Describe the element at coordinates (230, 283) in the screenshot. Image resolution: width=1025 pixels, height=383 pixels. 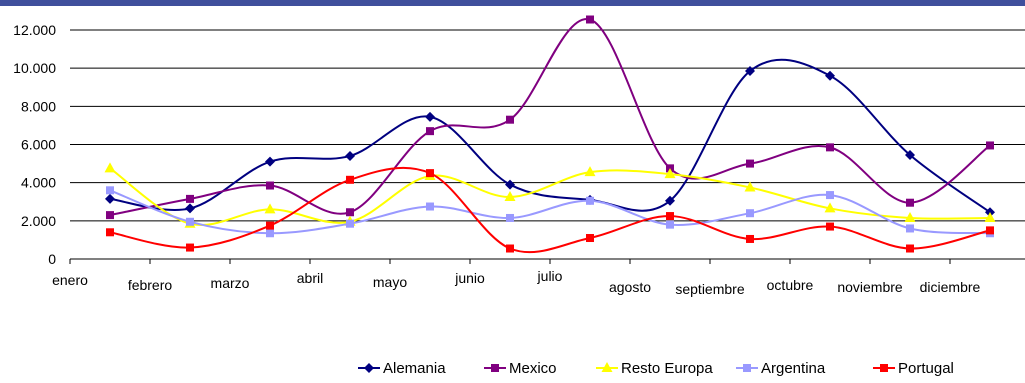
I see `x-tick-label: marzo` at that location.